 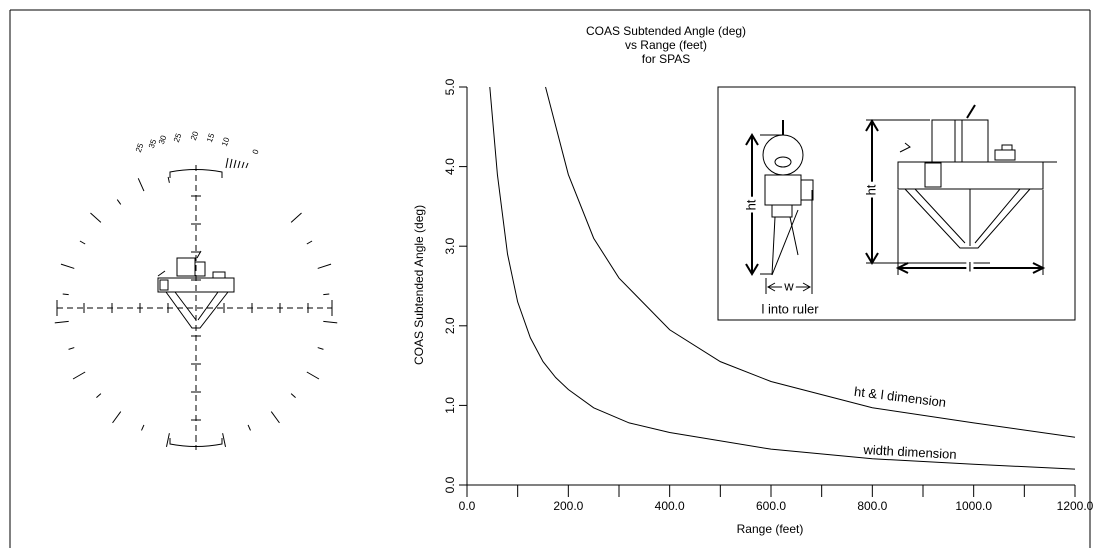 I want to click on scale-label: 35, so click(x=153, y=144).